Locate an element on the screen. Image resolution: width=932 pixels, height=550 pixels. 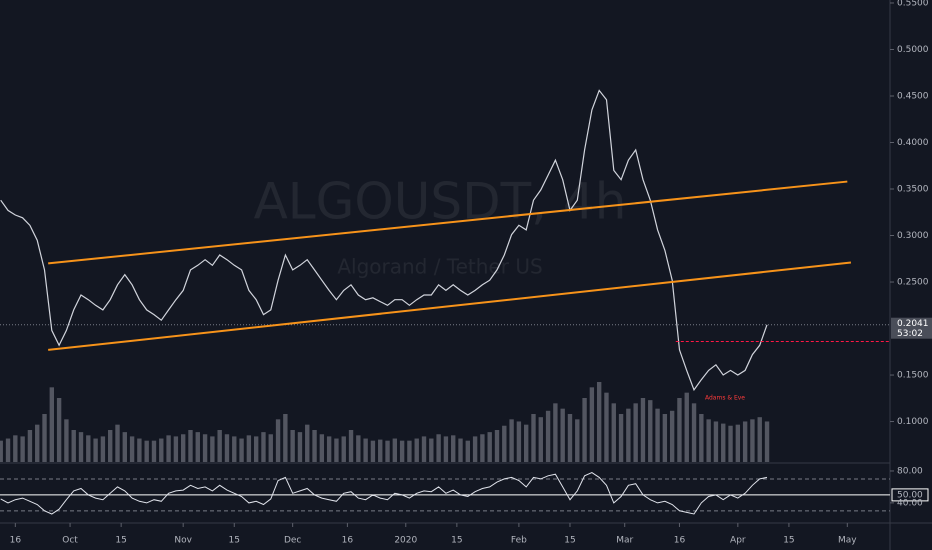
rsi-tick-label: 50.00 is located at coordinates (910, 495).